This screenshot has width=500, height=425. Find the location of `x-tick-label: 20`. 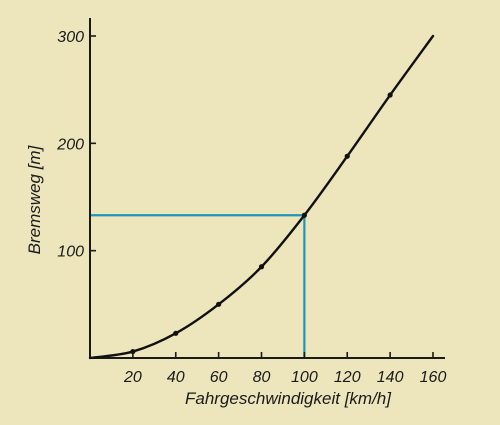

x-tick-label: 20 is located at coordinates (132, 377).